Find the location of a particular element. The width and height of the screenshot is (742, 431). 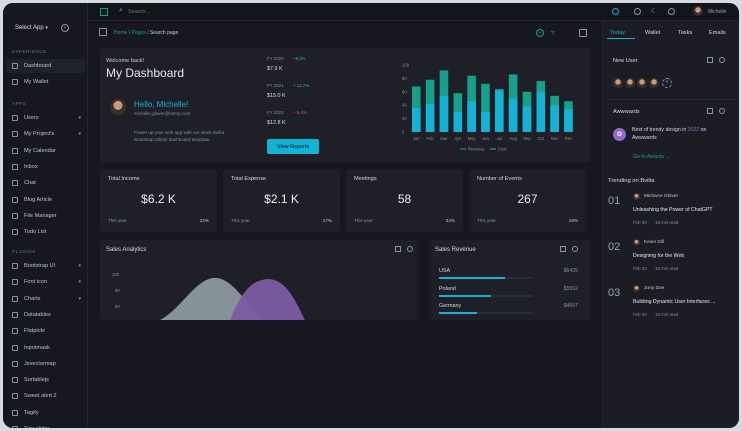

sidebar-item-font-icon: Font icon ▾ is located at coordinates (46, 282).